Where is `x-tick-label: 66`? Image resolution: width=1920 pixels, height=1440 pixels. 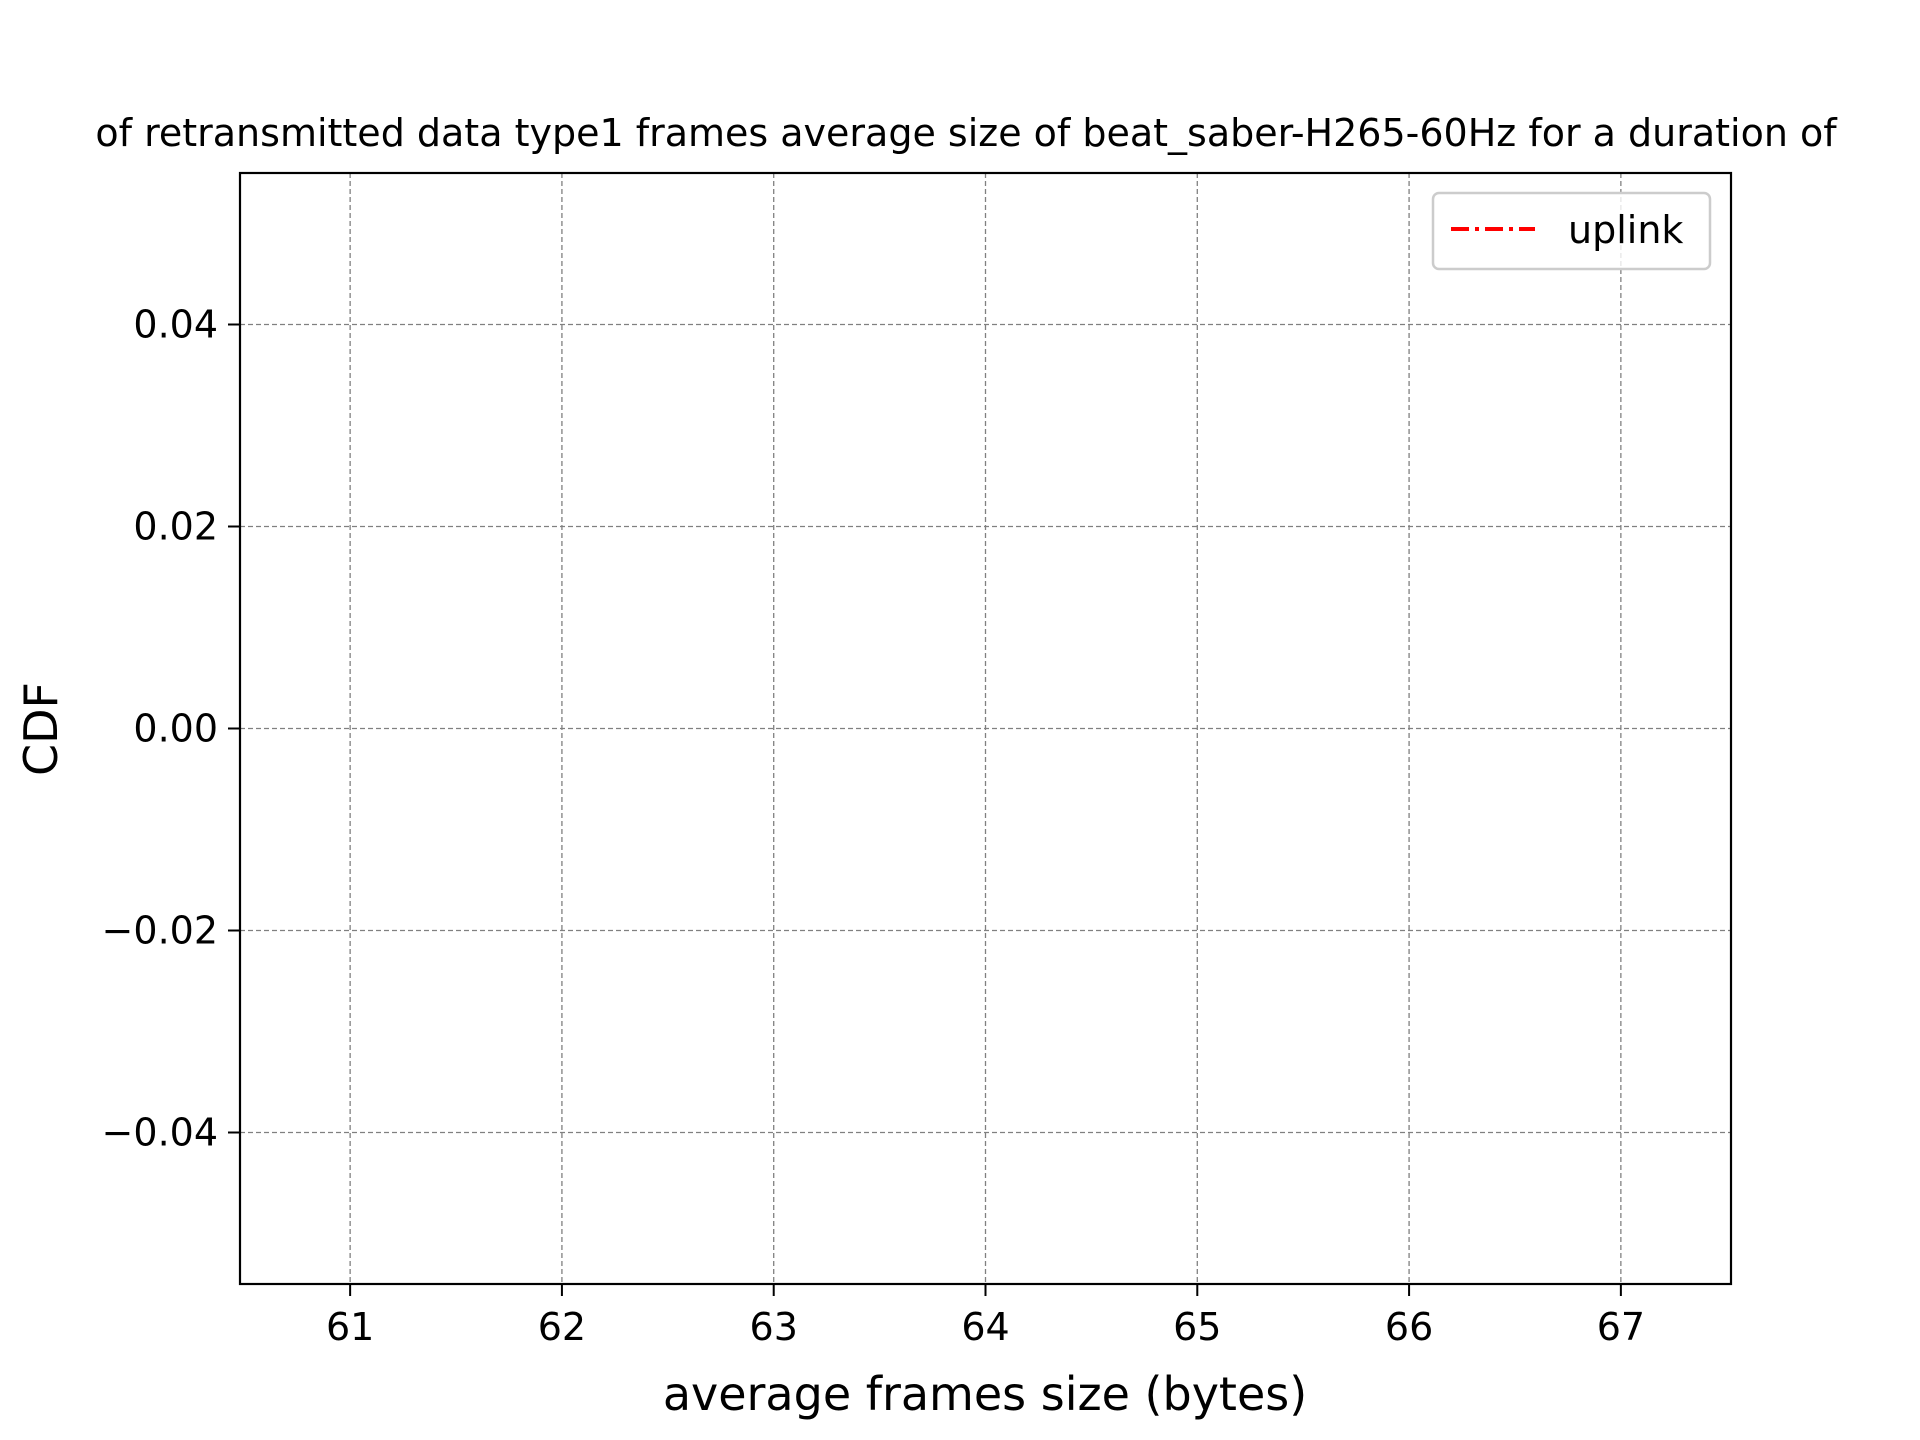
x-tick-label: 66 is located at coordinates (1409, 1327).